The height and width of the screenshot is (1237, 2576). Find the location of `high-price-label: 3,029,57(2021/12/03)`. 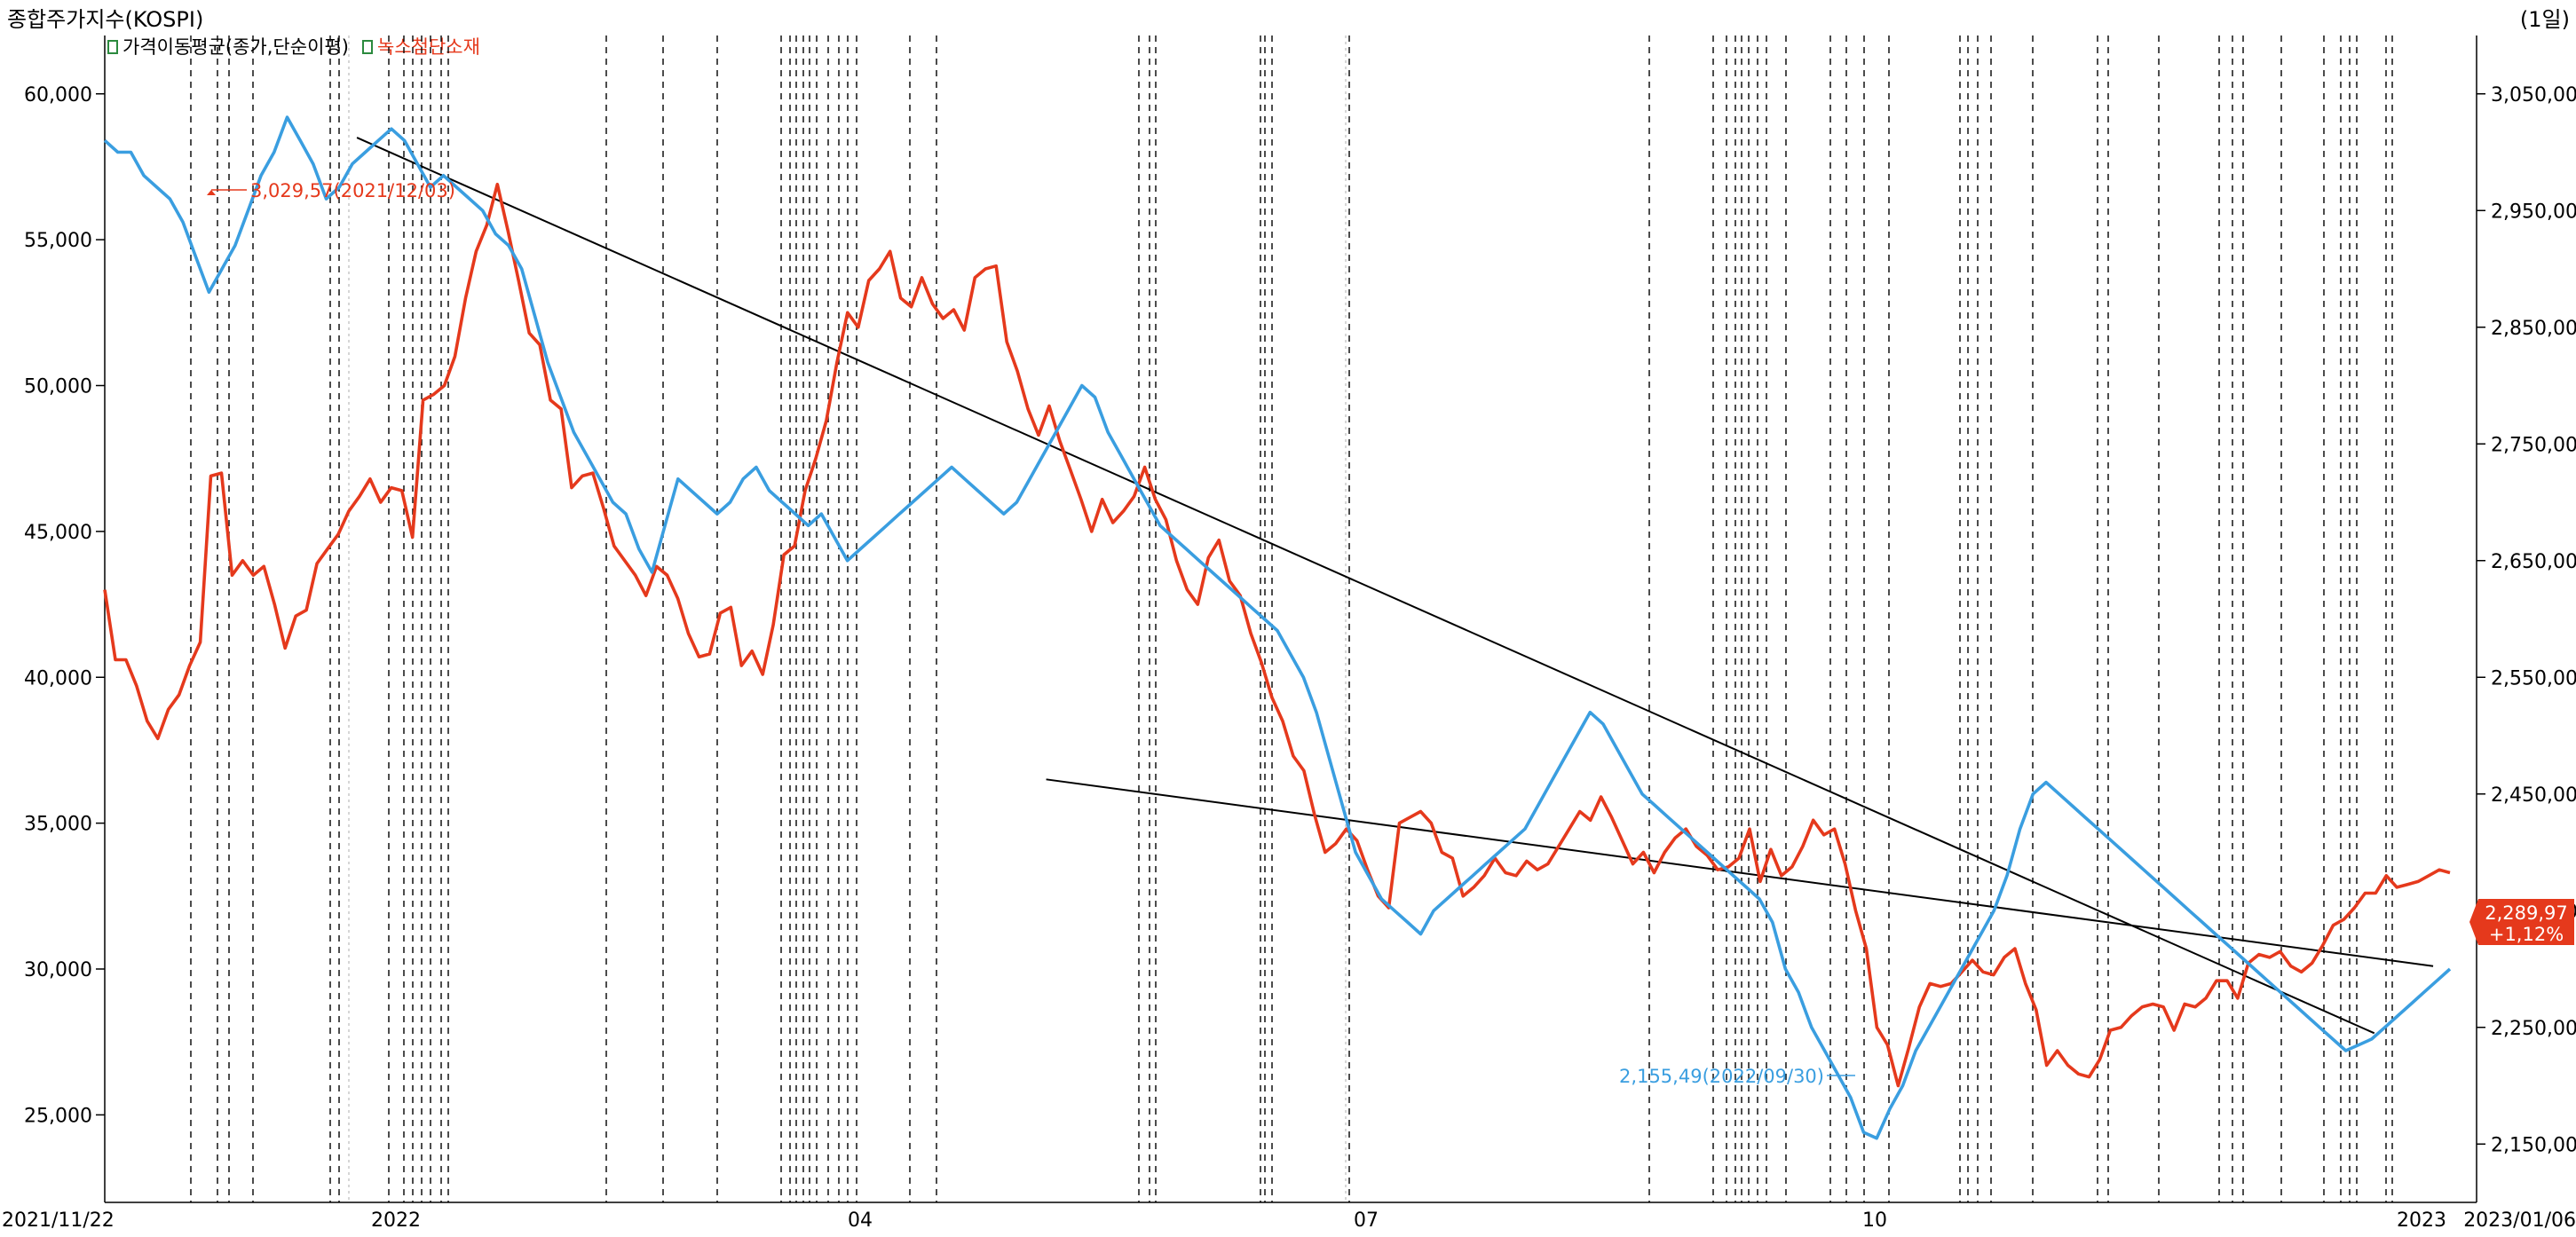

high-price-label: 3,029,57(2021/12/03) is located at coordinates (352, 190).